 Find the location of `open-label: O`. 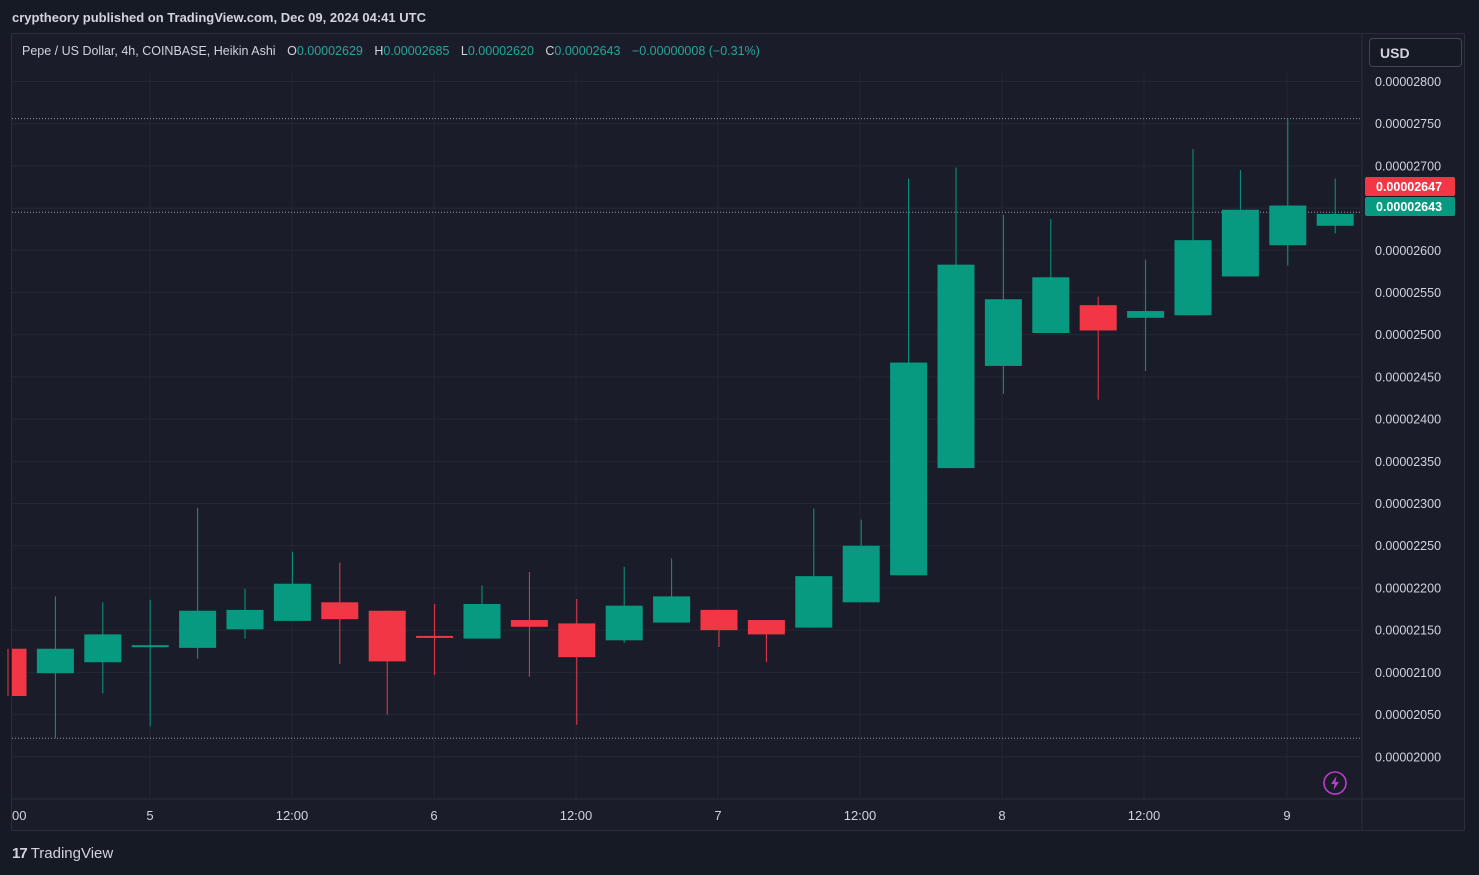

open-label: O is located at coordinates (292, 51).